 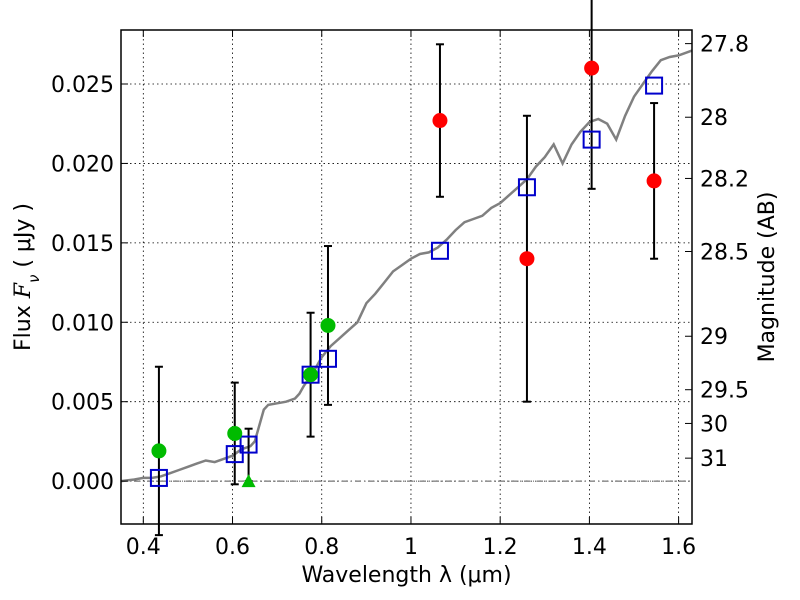 I want to click on x-tick-label: 1, so click(x=411, y=547).